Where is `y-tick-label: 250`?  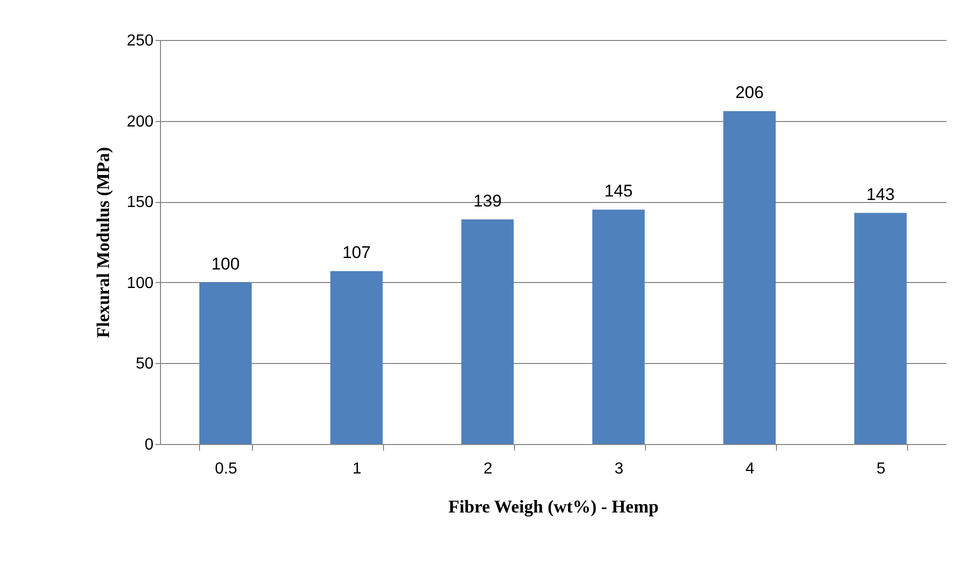
y-tick-label: 250 is located at coordinates (140, 41).